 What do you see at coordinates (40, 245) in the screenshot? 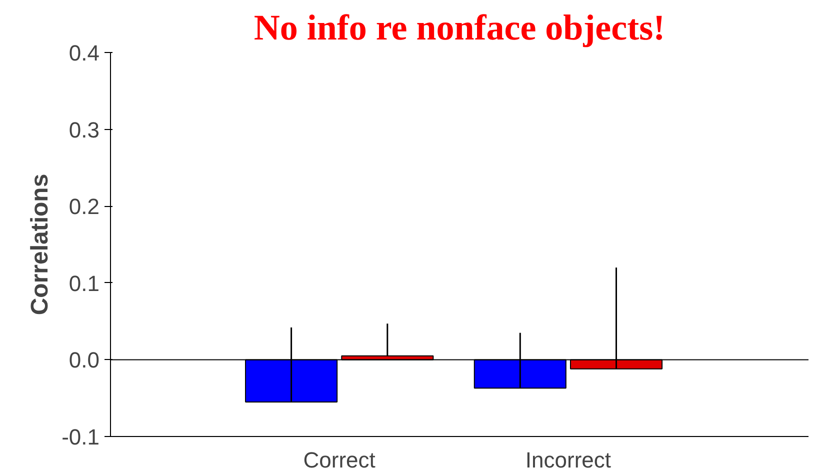
I see `y-axis-title: Correlations` at bounding box center [40, 245].